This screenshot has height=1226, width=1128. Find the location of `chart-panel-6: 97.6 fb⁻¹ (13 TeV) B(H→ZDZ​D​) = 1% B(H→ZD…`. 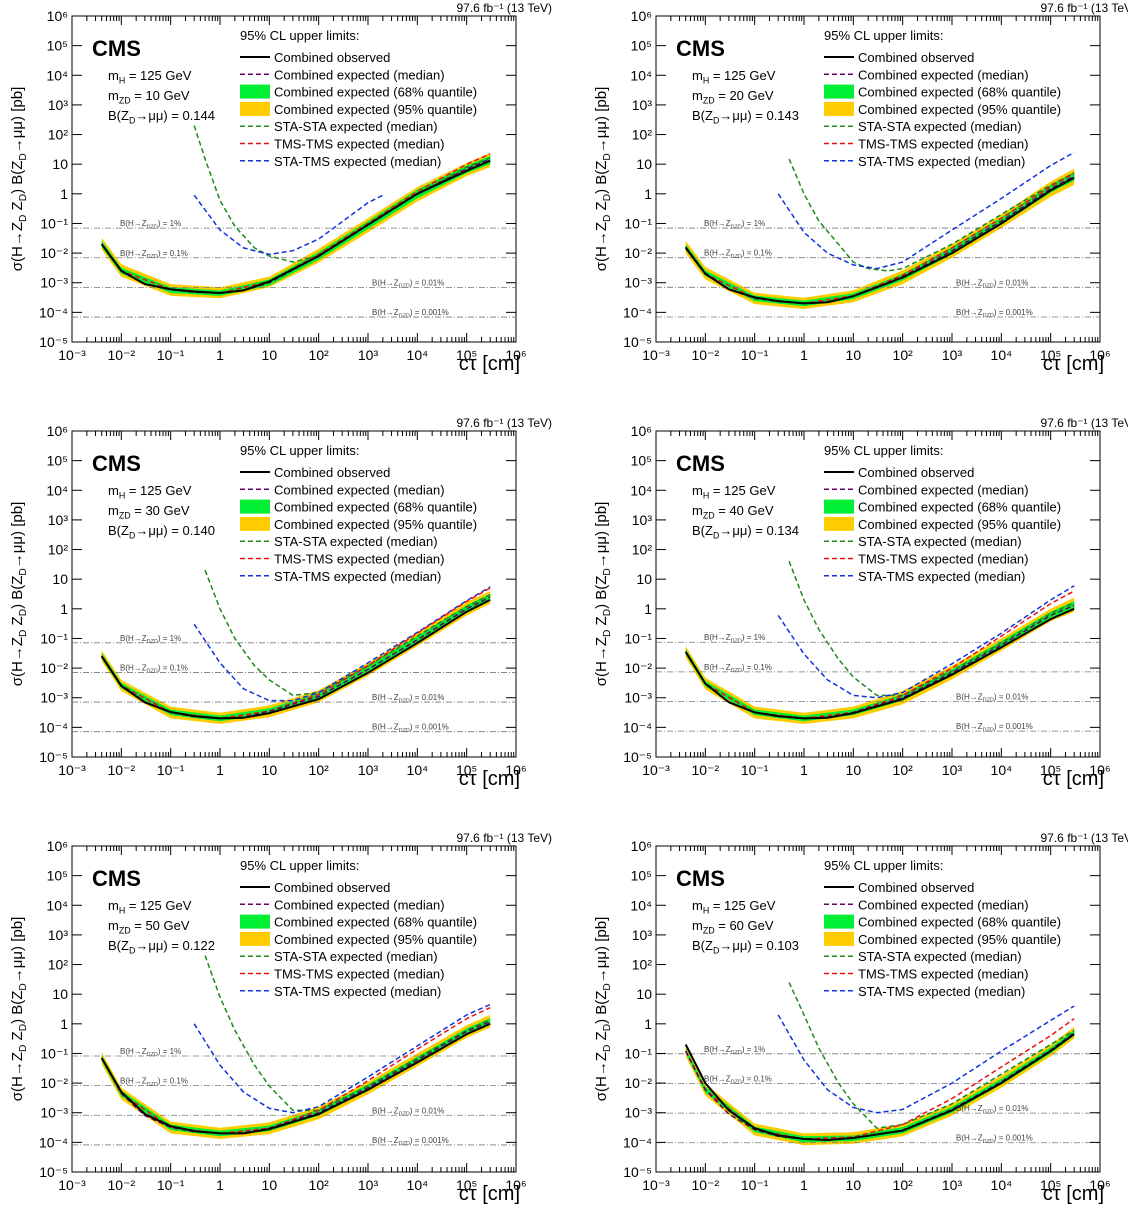

chart-panel-6: 97.6 fb⁻¹ (13 TeV) B(H→ZDZ​D​) = 1% B(H→ZD… is located at coordinates (860, 1018).